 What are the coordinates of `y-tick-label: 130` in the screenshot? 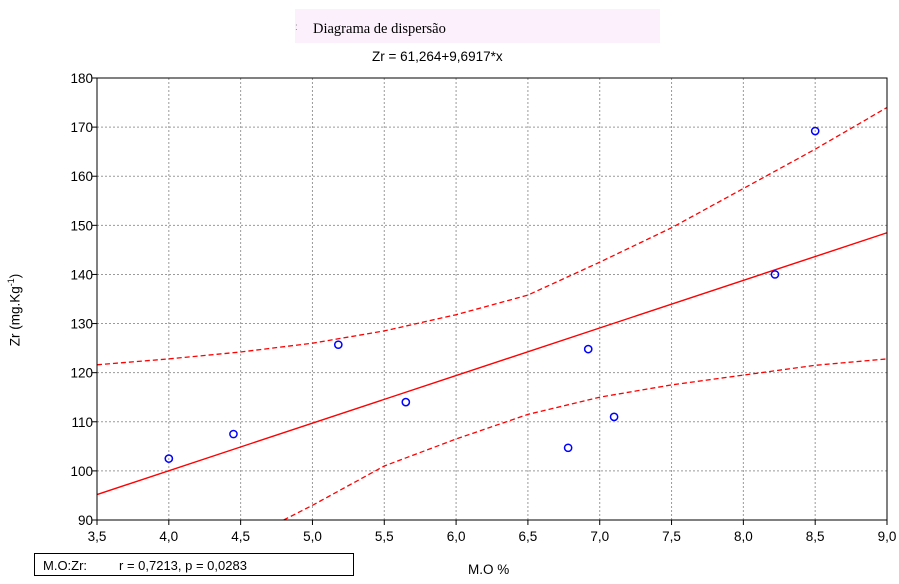 It's located at (81, 324).